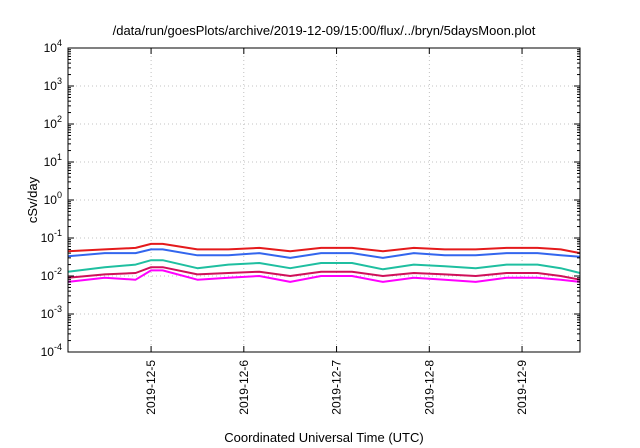  Describe the element at coordinates (58, 271) in the screenshot. I see `y-tick-label-exponent: -2` at that location.